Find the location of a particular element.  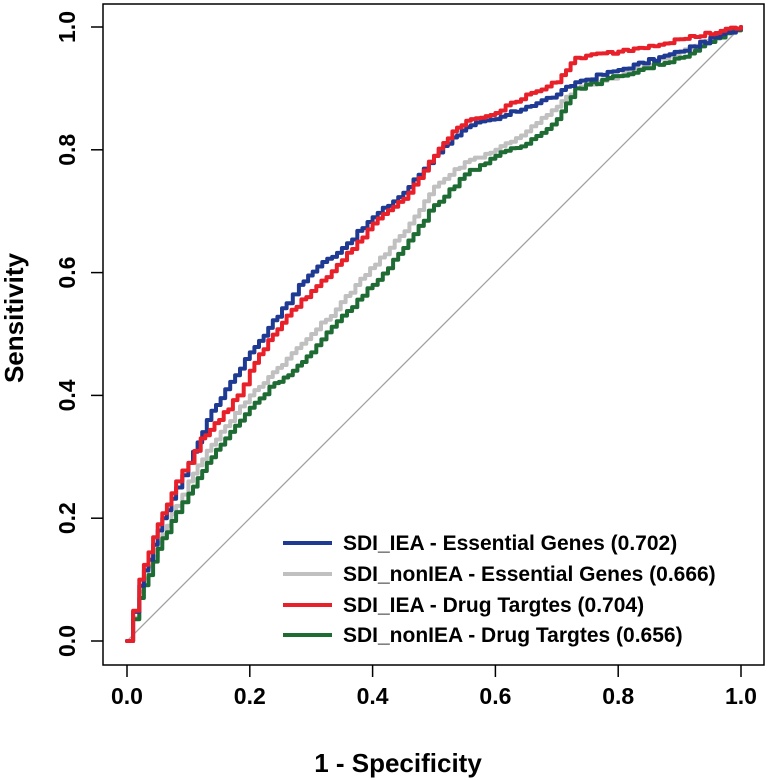

x-tick-label: 0.2 is located at coordinates (250, 696).